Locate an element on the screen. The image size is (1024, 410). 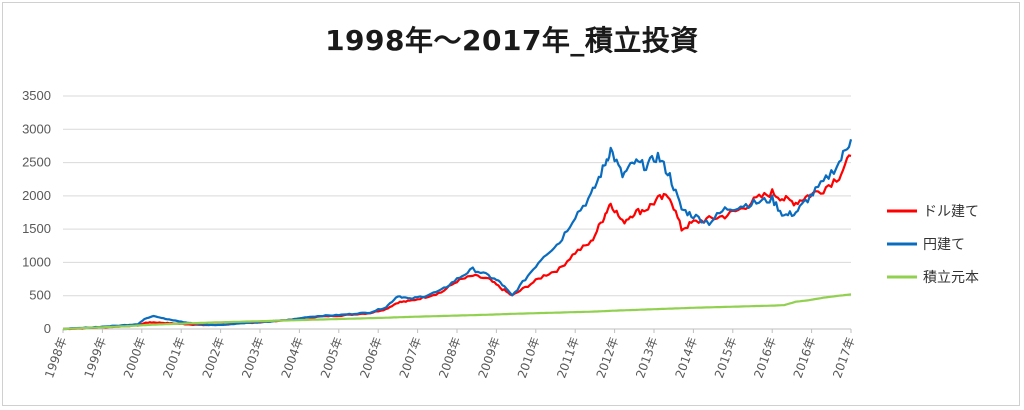
x-tick-label: 2011年 is located at coordinates (568, 357).